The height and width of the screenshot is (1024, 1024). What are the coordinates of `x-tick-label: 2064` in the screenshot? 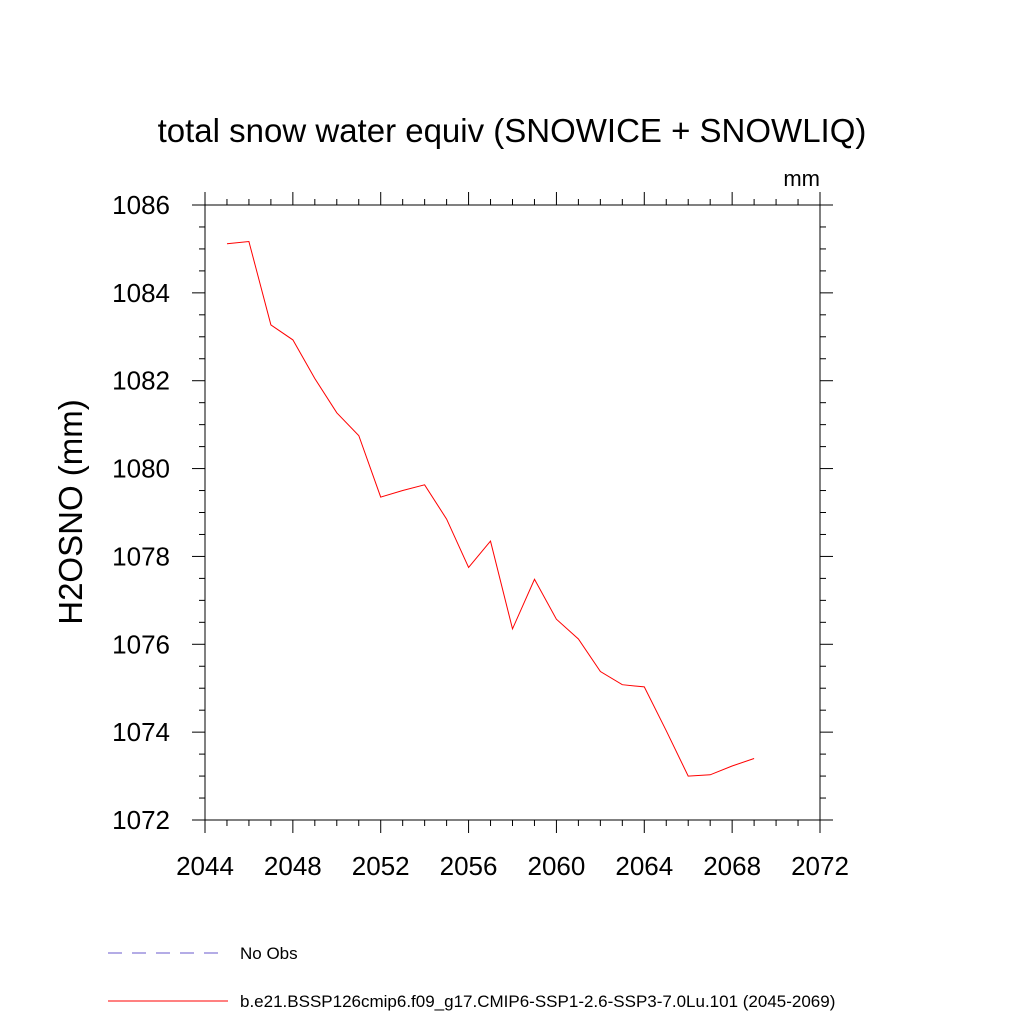 It's located at (644, 866).